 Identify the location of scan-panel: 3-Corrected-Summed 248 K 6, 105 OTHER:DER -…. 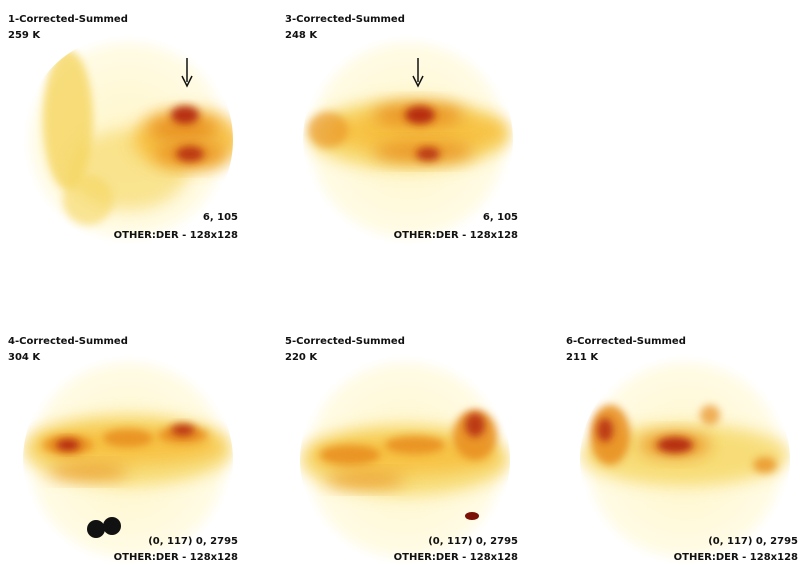
(401, 129).